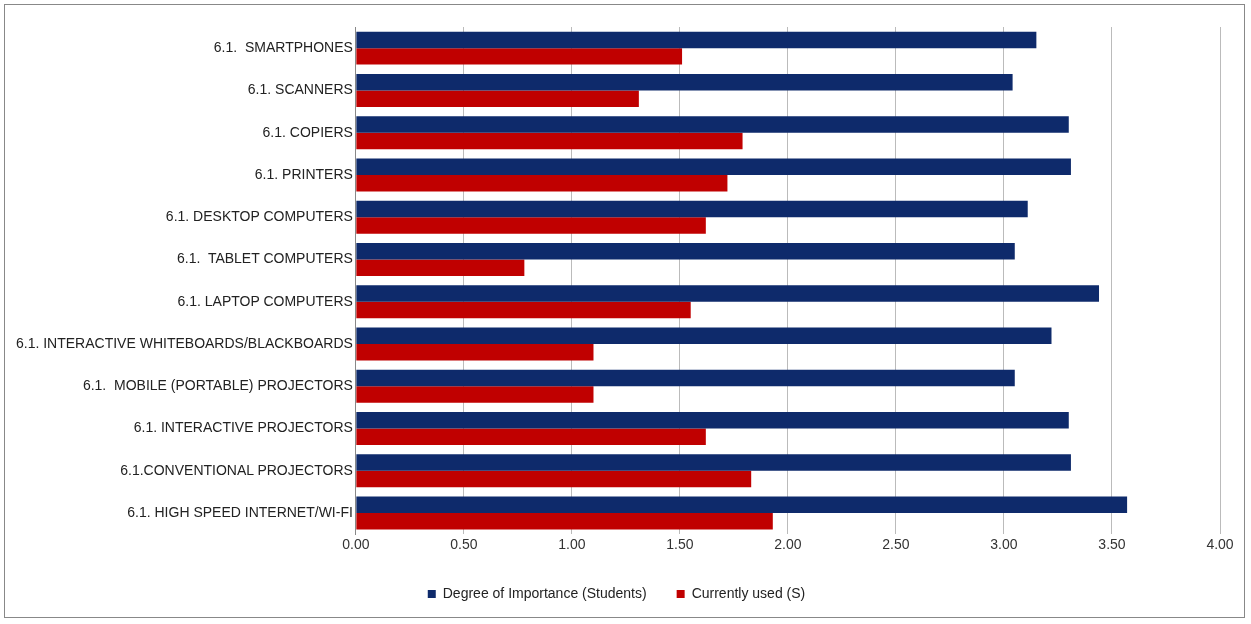 The image size is (1251, 624). Describe the element at coordinates (680, 544) in the screenshot. I see `x-tick-label: 1.50` at that location.